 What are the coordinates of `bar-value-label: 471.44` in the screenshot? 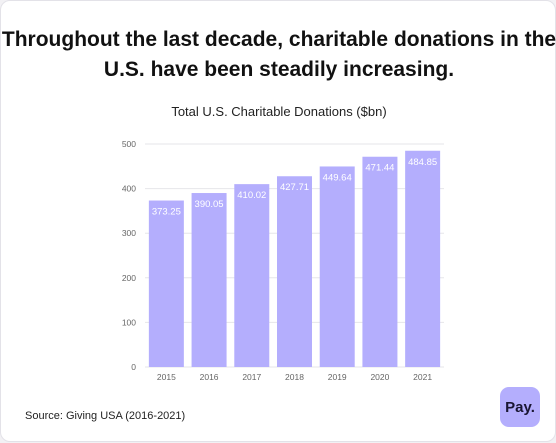 It's located at (379, 168).